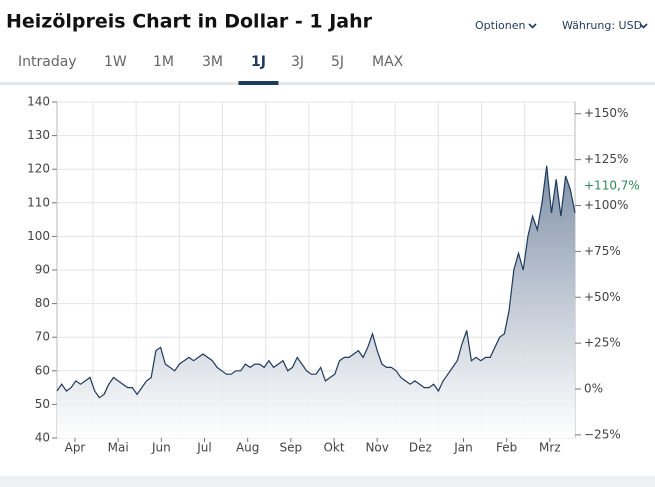 This screenshot has height=487, width=655. What do you see at coordinates (327, 83) in the screenshot?
I see `tab-underline` at bounding box center [327, 83].